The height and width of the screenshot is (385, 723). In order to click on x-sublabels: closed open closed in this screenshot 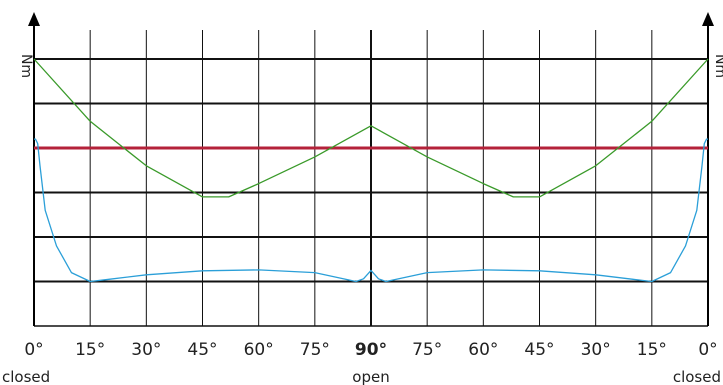, I will do `click(361, 376)`.